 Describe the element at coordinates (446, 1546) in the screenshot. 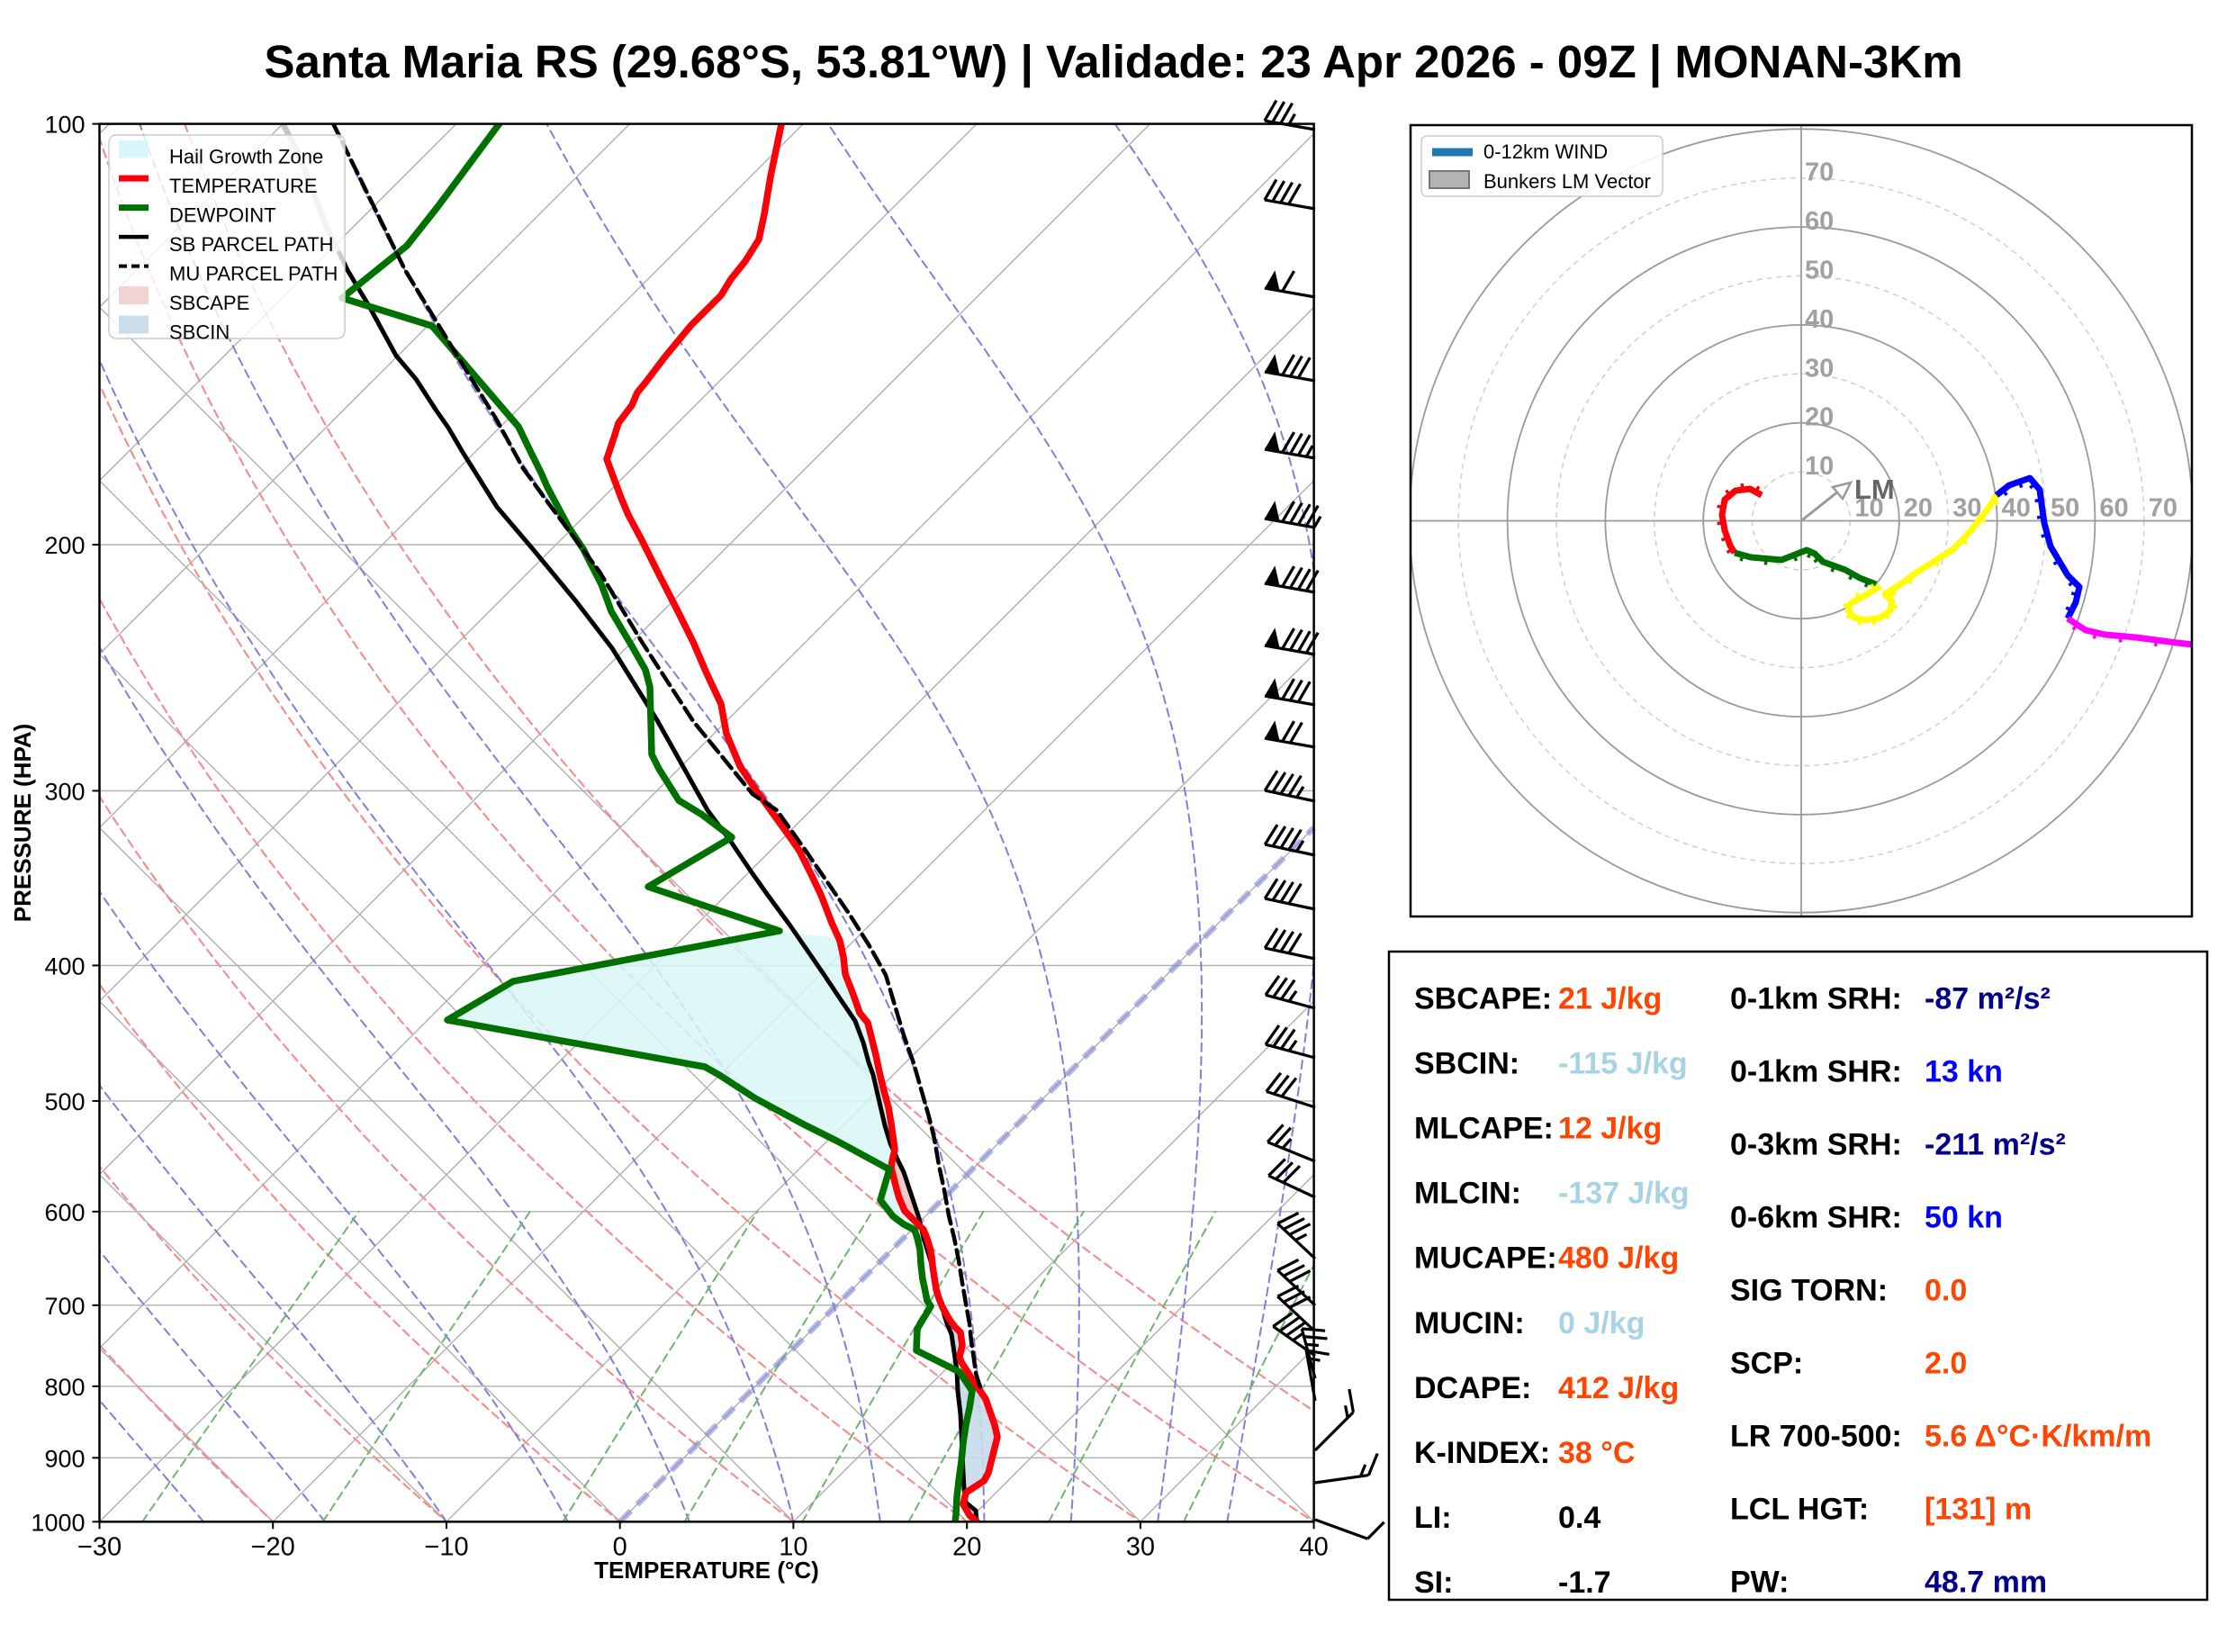

I see `svg-text: −10` at that location.